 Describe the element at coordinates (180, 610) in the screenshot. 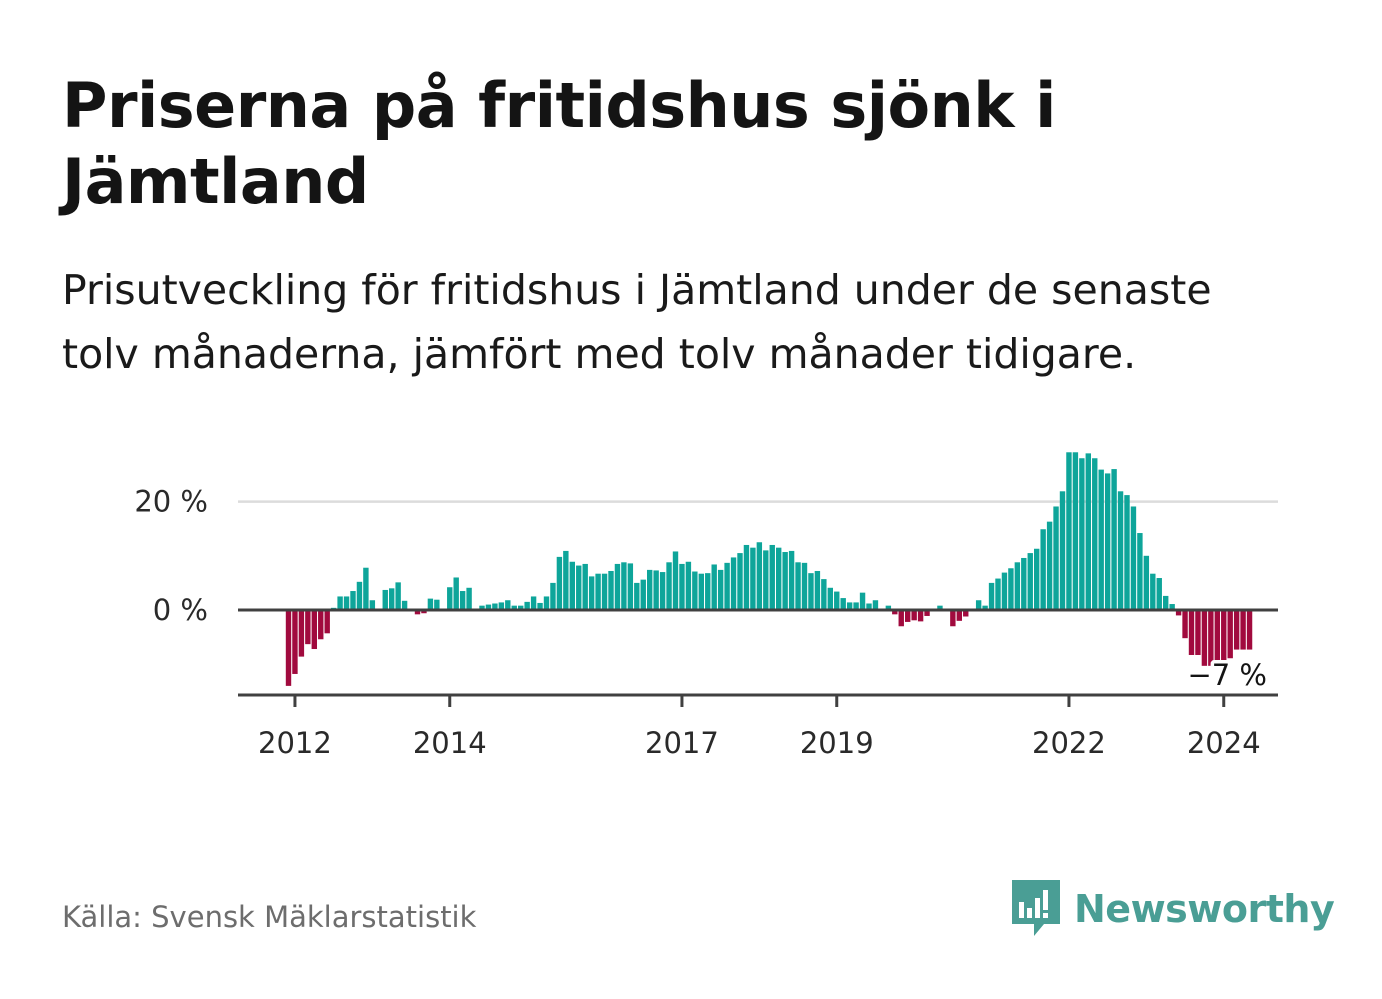

I see `y-tick-label: 0 %` at that location.